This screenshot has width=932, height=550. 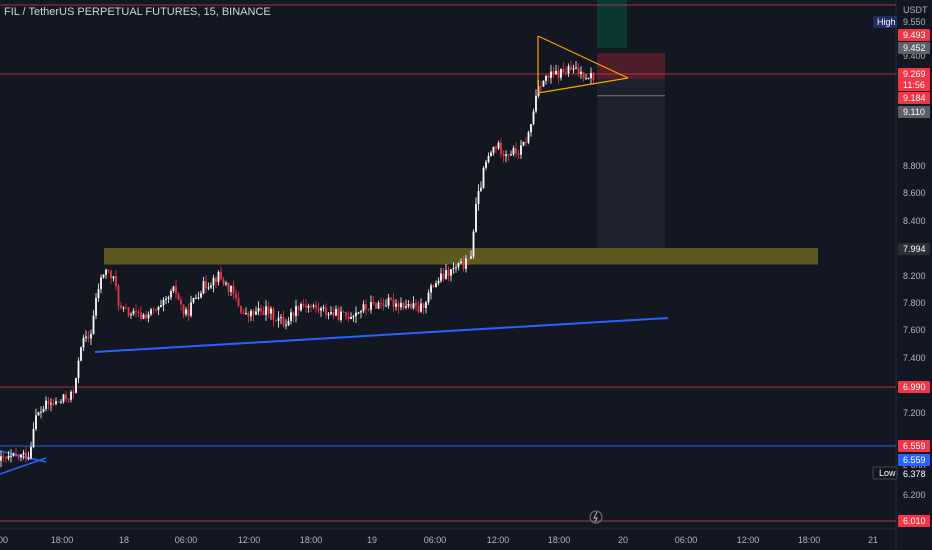 What do you see at coordinates (559, 540) in the screenshot?
I see `time-tick-label: 18:00` at bounding box center [559, 540].